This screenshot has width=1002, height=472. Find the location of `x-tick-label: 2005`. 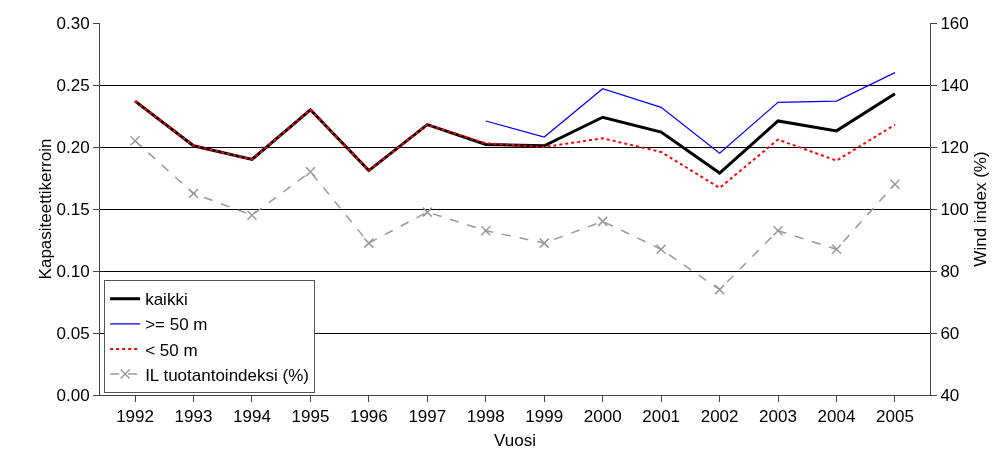

x-tick-label: 2005 is located at coordinates (895, 417).